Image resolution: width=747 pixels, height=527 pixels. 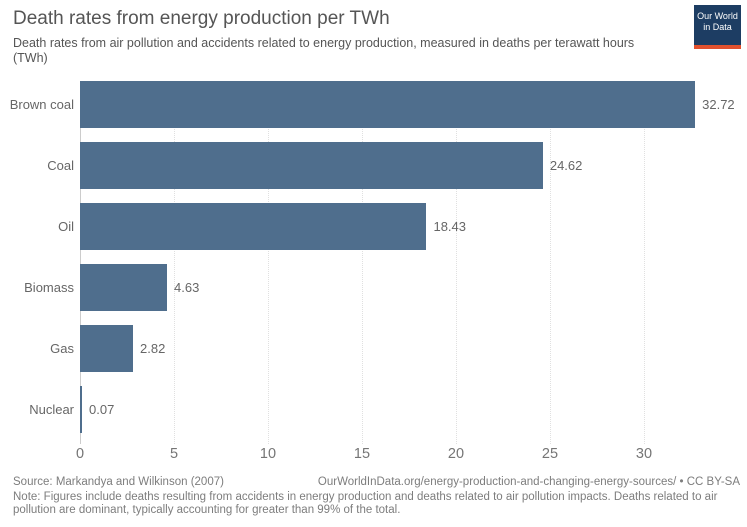 I want to click on category-label: Brown coal, so click(x=41, y=104).